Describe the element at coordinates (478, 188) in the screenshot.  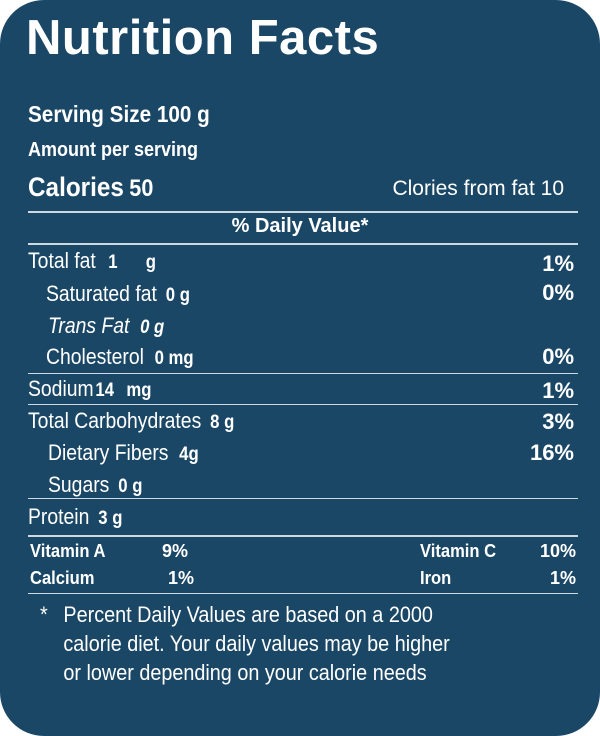
I see `calories-from-fat: Clories from fat 10` at that location.